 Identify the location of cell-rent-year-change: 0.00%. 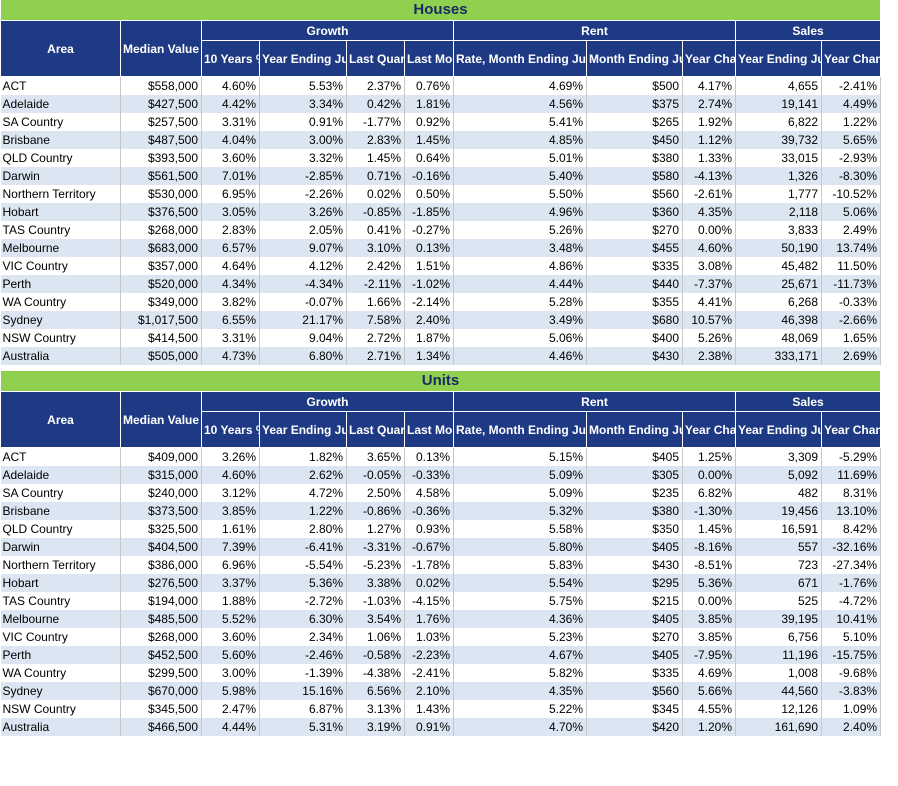
(709, 601).